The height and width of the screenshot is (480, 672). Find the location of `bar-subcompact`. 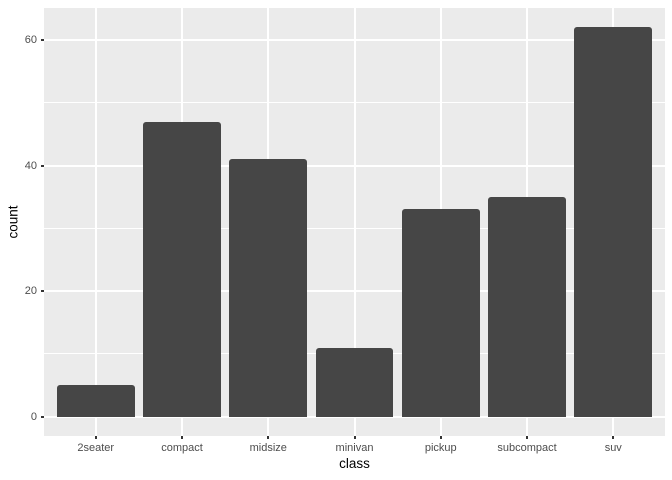

bar-subcompact is located at coordinates (527, 306).